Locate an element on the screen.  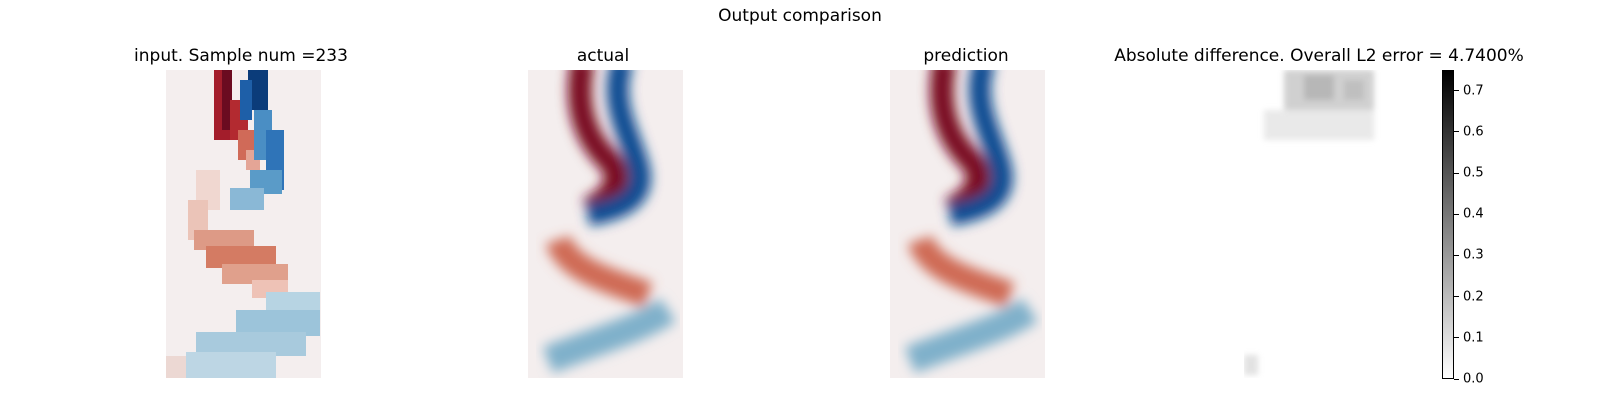
input-panel-title: input. Sample num =233 is located at coordinates (241, 56).